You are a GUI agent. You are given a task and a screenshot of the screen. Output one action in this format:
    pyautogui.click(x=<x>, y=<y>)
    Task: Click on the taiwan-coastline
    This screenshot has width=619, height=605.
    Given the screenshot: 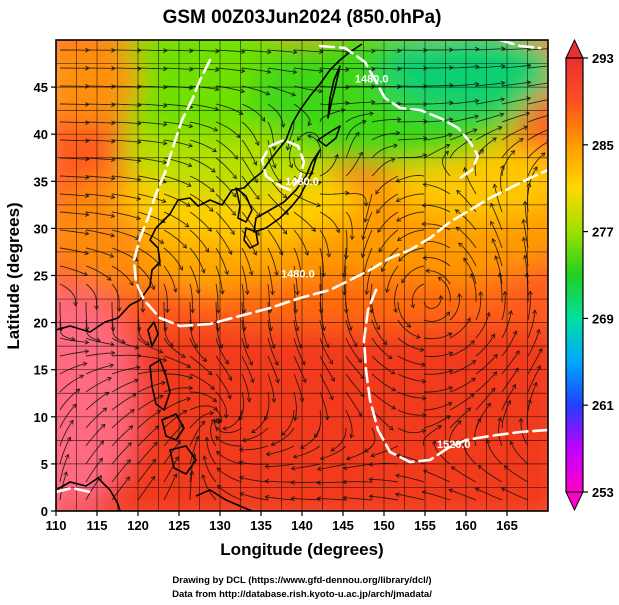 What is the action you would take?
    pyautogui.click(x=153, y=334)
    